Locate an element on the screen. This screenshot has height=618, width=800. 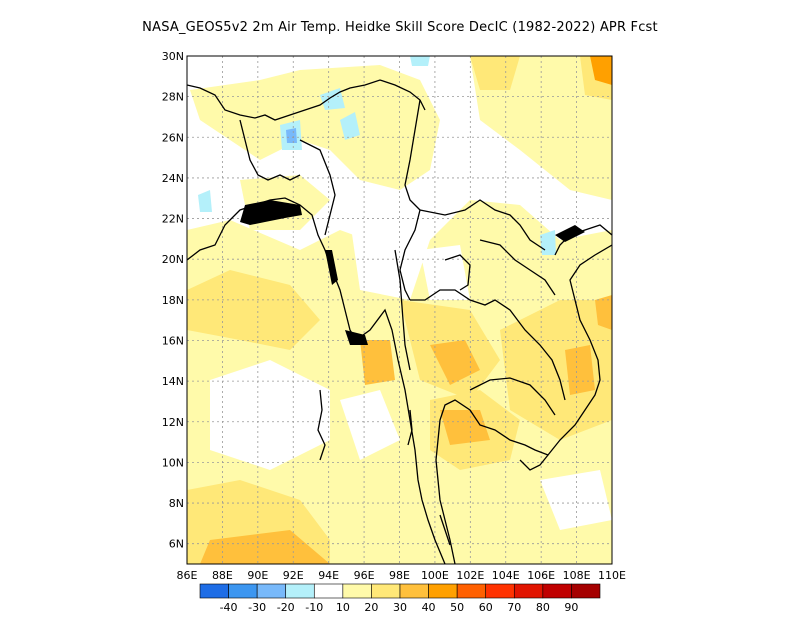
lat-tick-label: 26N is located at coordinates (173, 137).